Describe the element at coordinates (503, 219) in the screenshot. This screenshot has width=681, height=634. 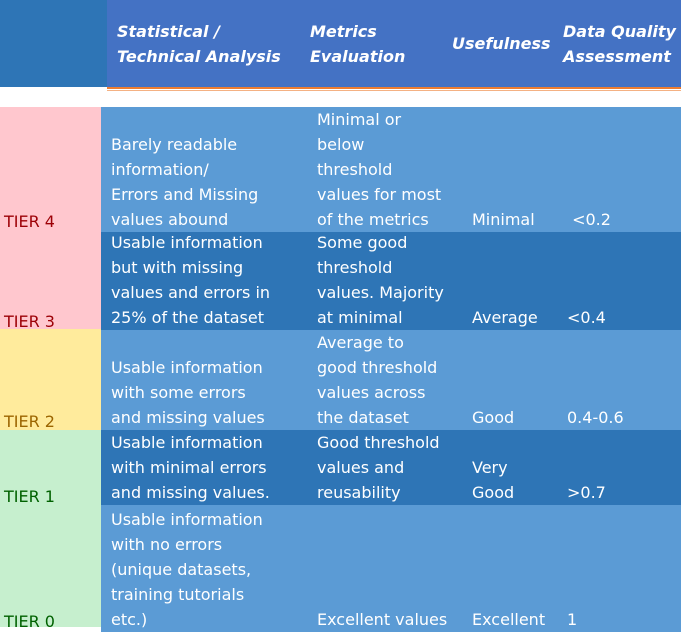
I see `usefulness-cell: Minimal` at that location.